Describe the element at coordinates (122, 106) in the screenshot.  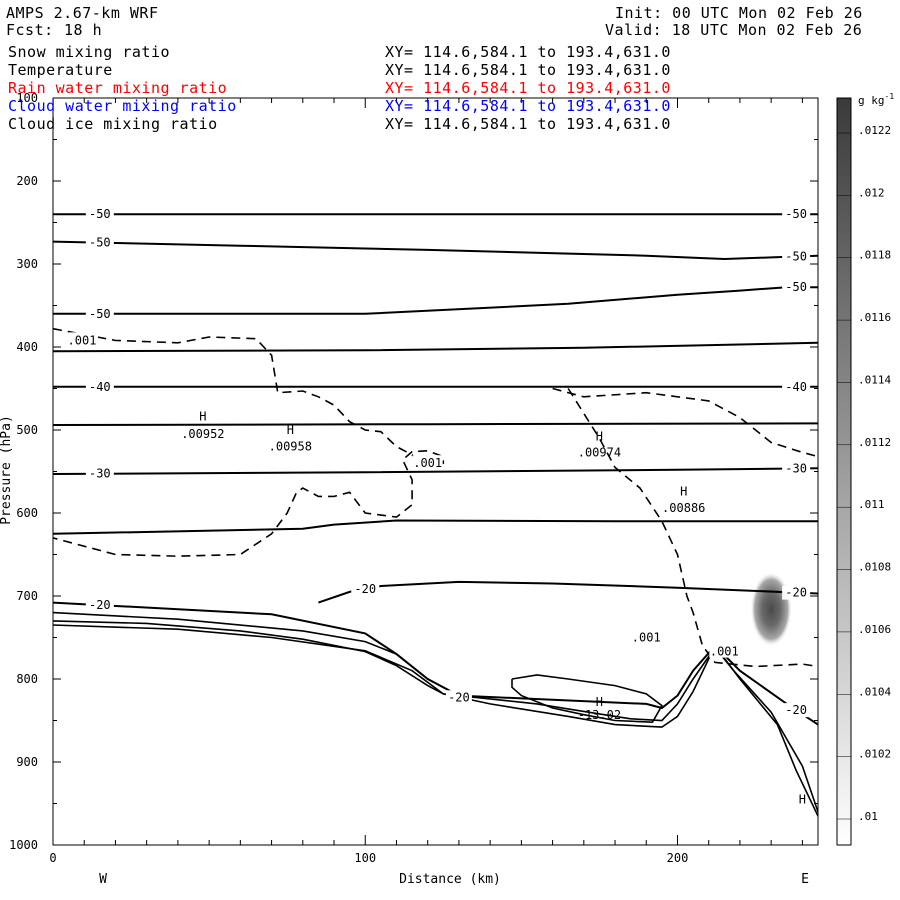
I see `legend-label: Cloud water mixing ratio` at that location.